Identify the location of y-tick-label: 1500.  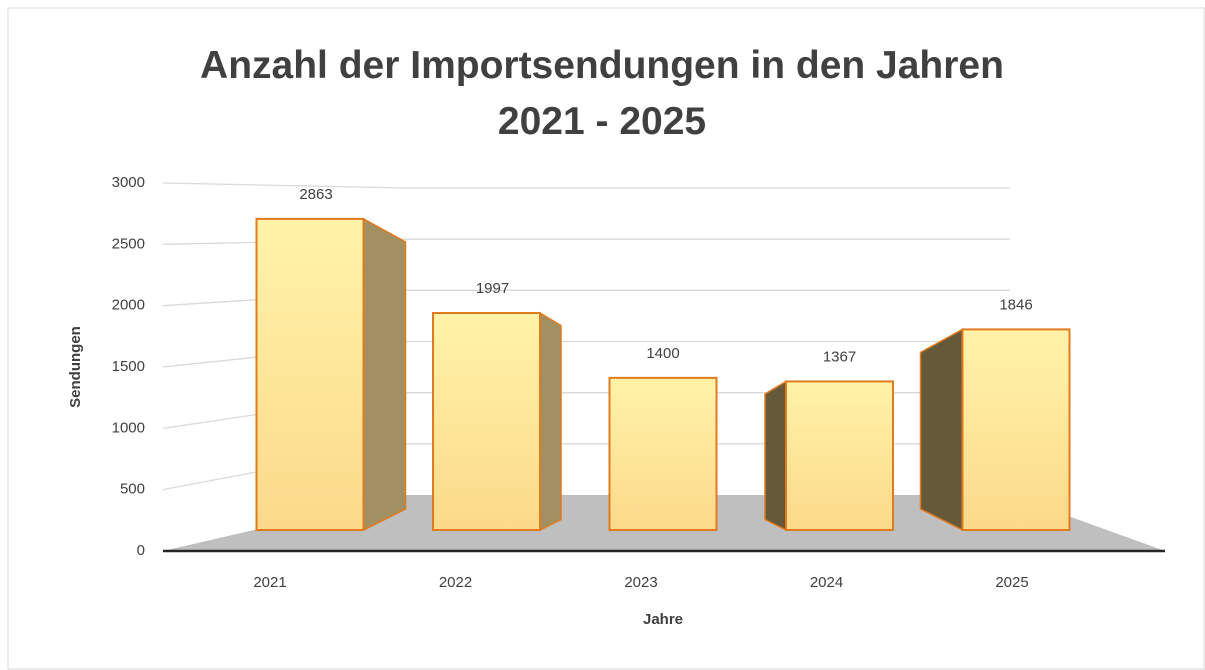
(128, 366).